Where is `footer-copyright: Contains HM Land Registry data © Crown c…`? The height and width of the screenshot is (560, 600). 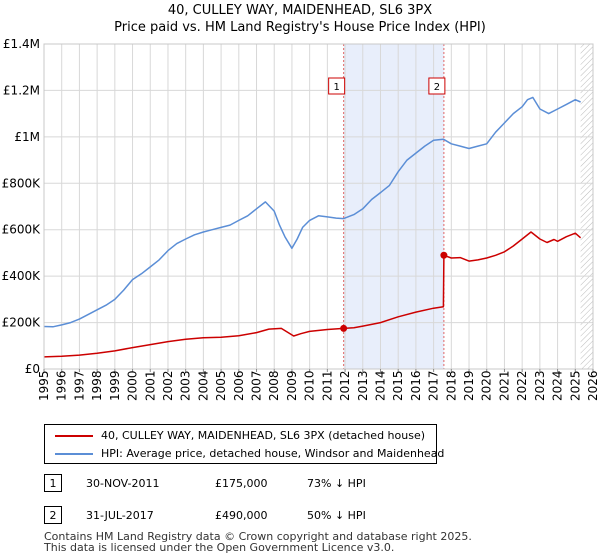
footer-copyright: Contains HM Land Registry data © Crown c… is located at coordinates (258, 536).